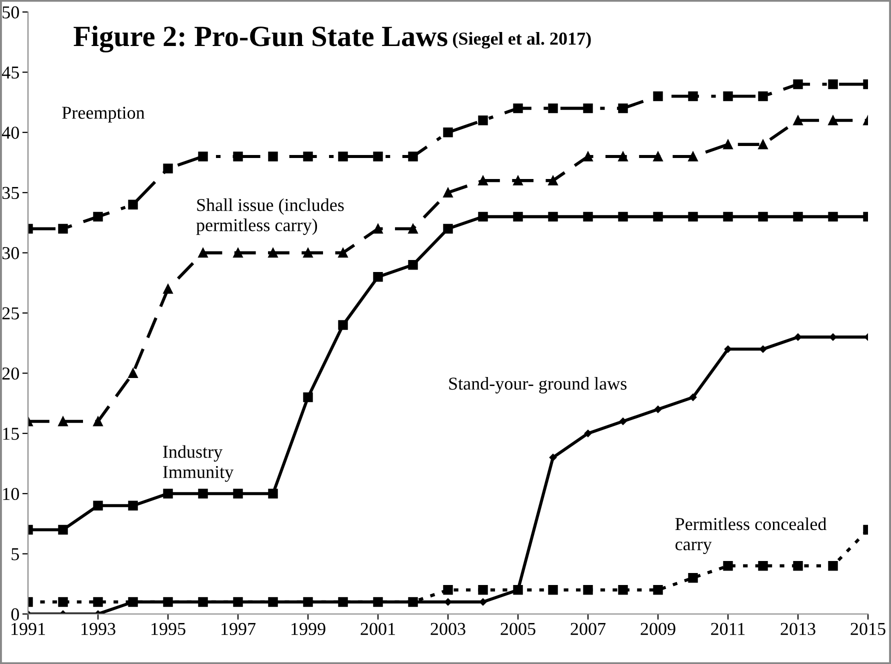 Image resolution: width=891 pixels, height=664 pixels. I want to click on text: (Siegel et al. 2017), so click(521, 40).